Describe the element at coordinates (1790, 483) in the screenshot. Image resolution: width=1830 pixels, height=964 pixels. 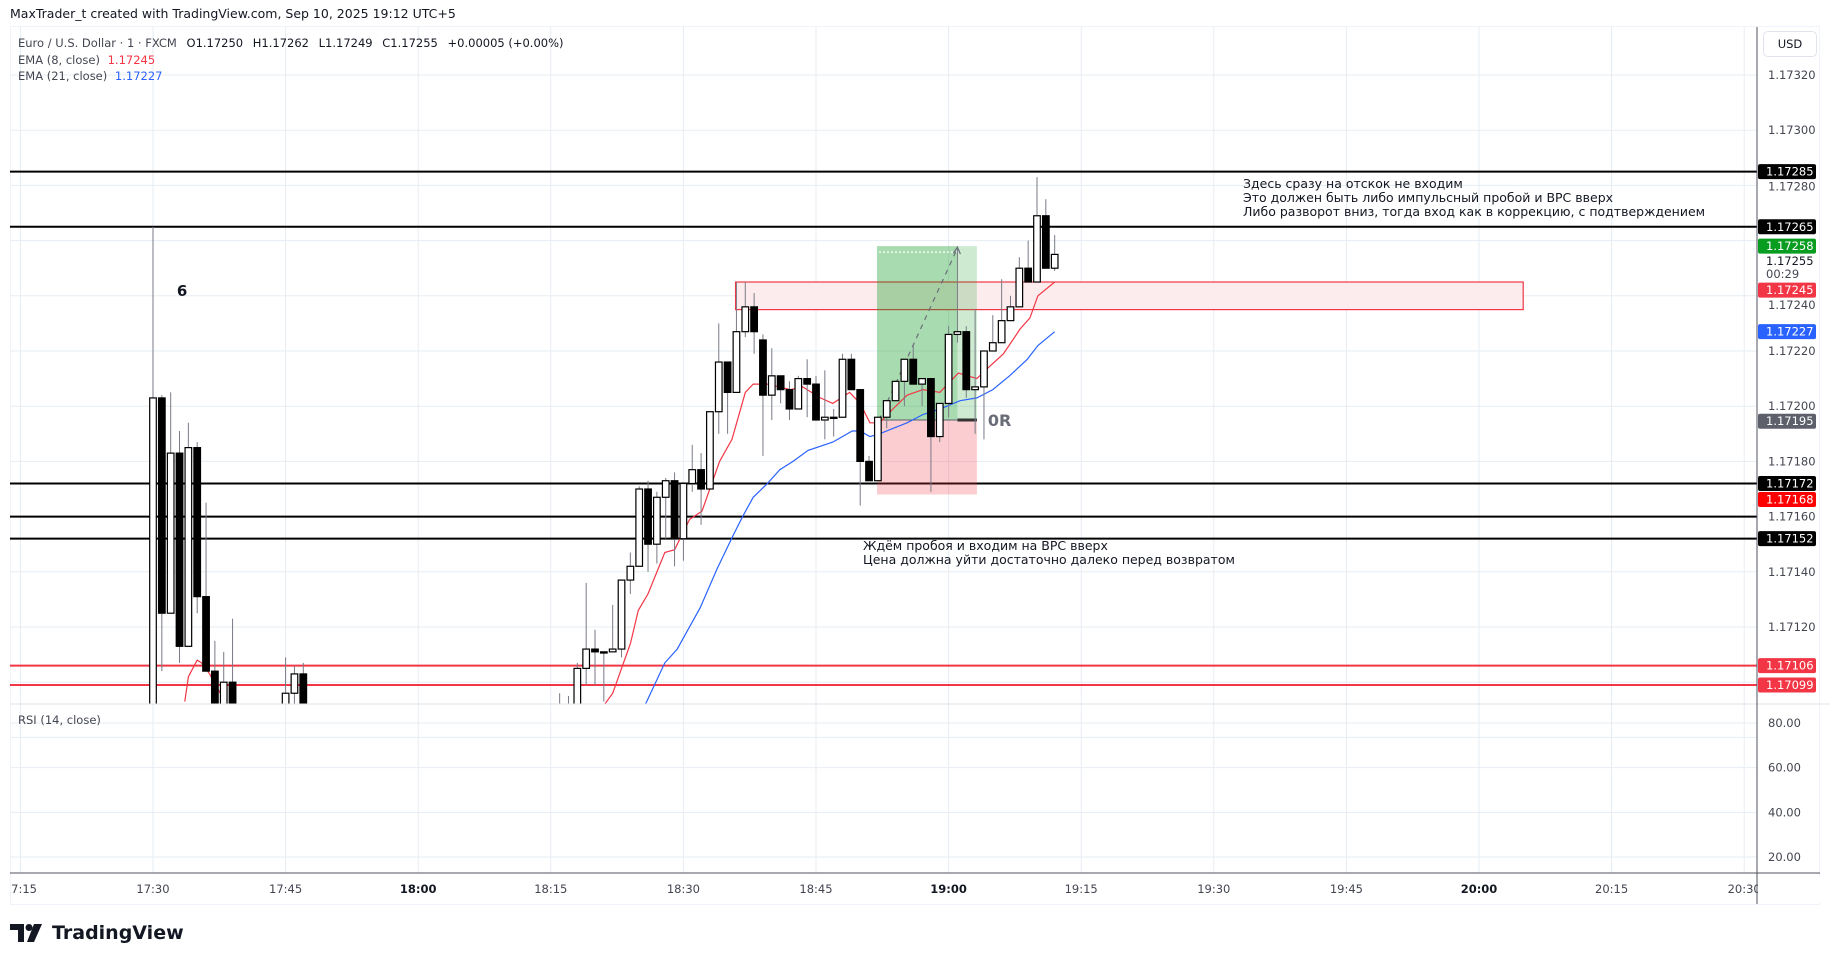
I see `price-badge-label: 1.17172` at that location.